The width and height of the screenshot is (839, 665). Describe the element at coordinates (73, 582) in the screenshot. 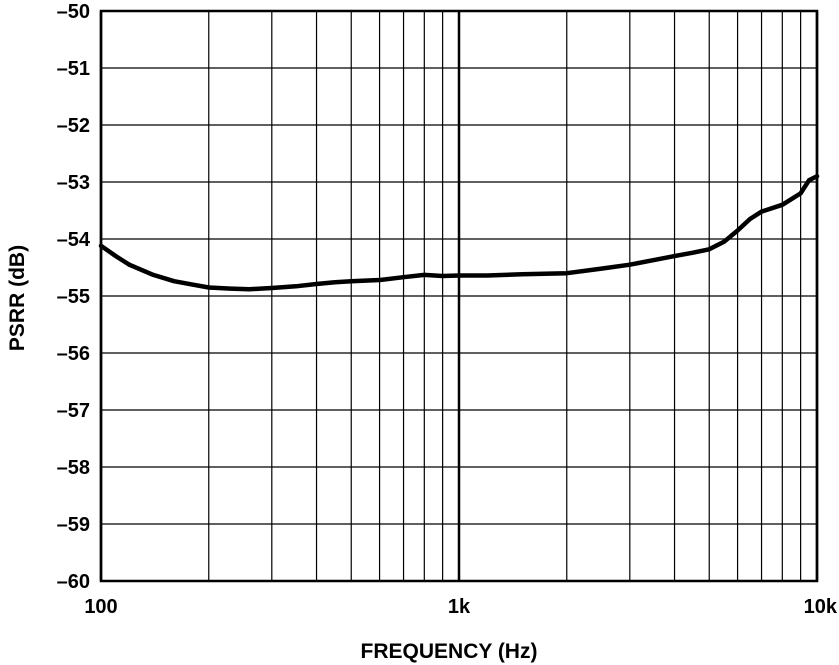

I see `y-tick-label: –60` at that location.